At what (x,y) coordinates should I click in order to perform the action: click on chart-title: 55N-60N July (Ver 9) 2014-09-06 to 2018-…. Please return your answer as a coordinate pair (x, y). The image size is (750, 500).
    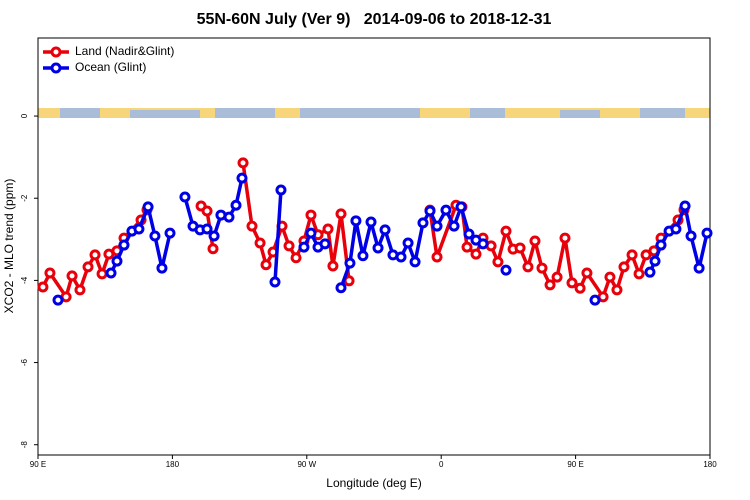
    Looking at the image, I should click on (374, 19).